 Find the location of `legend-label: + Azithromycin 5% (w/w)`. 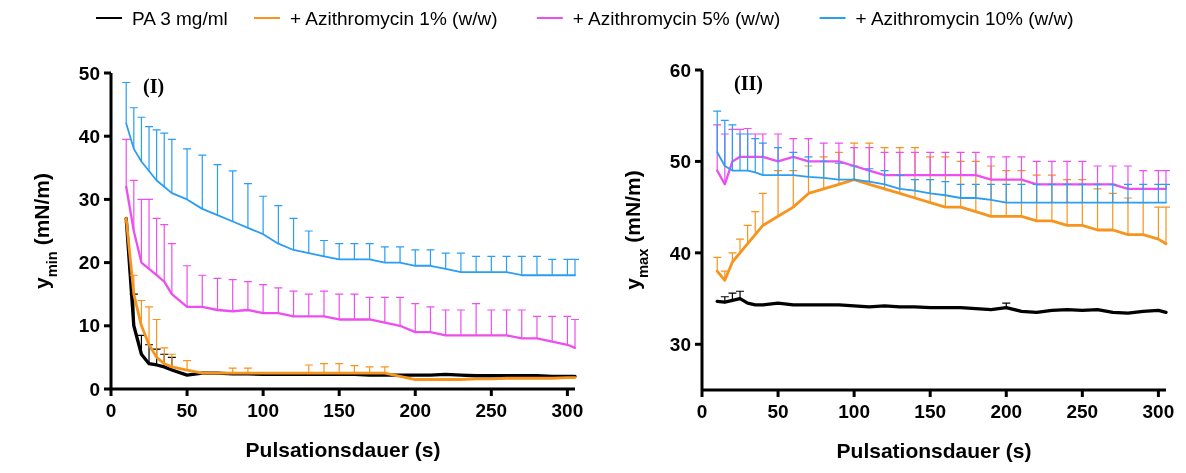

legend-label: + Azithromycin 5% (w/w) is located at coordinates (676, 18).